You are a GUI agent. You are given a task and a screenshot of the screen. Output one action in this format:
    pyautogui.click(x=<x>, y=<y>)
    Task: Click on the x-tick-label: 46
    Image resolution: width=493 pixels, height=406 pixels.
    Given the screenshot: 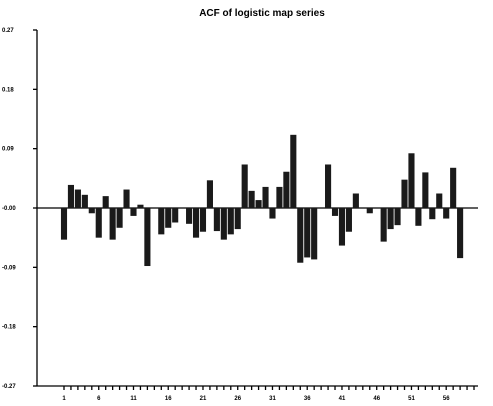 What is the action you would take?
    pyautogui.click(x=376, y=399)
    